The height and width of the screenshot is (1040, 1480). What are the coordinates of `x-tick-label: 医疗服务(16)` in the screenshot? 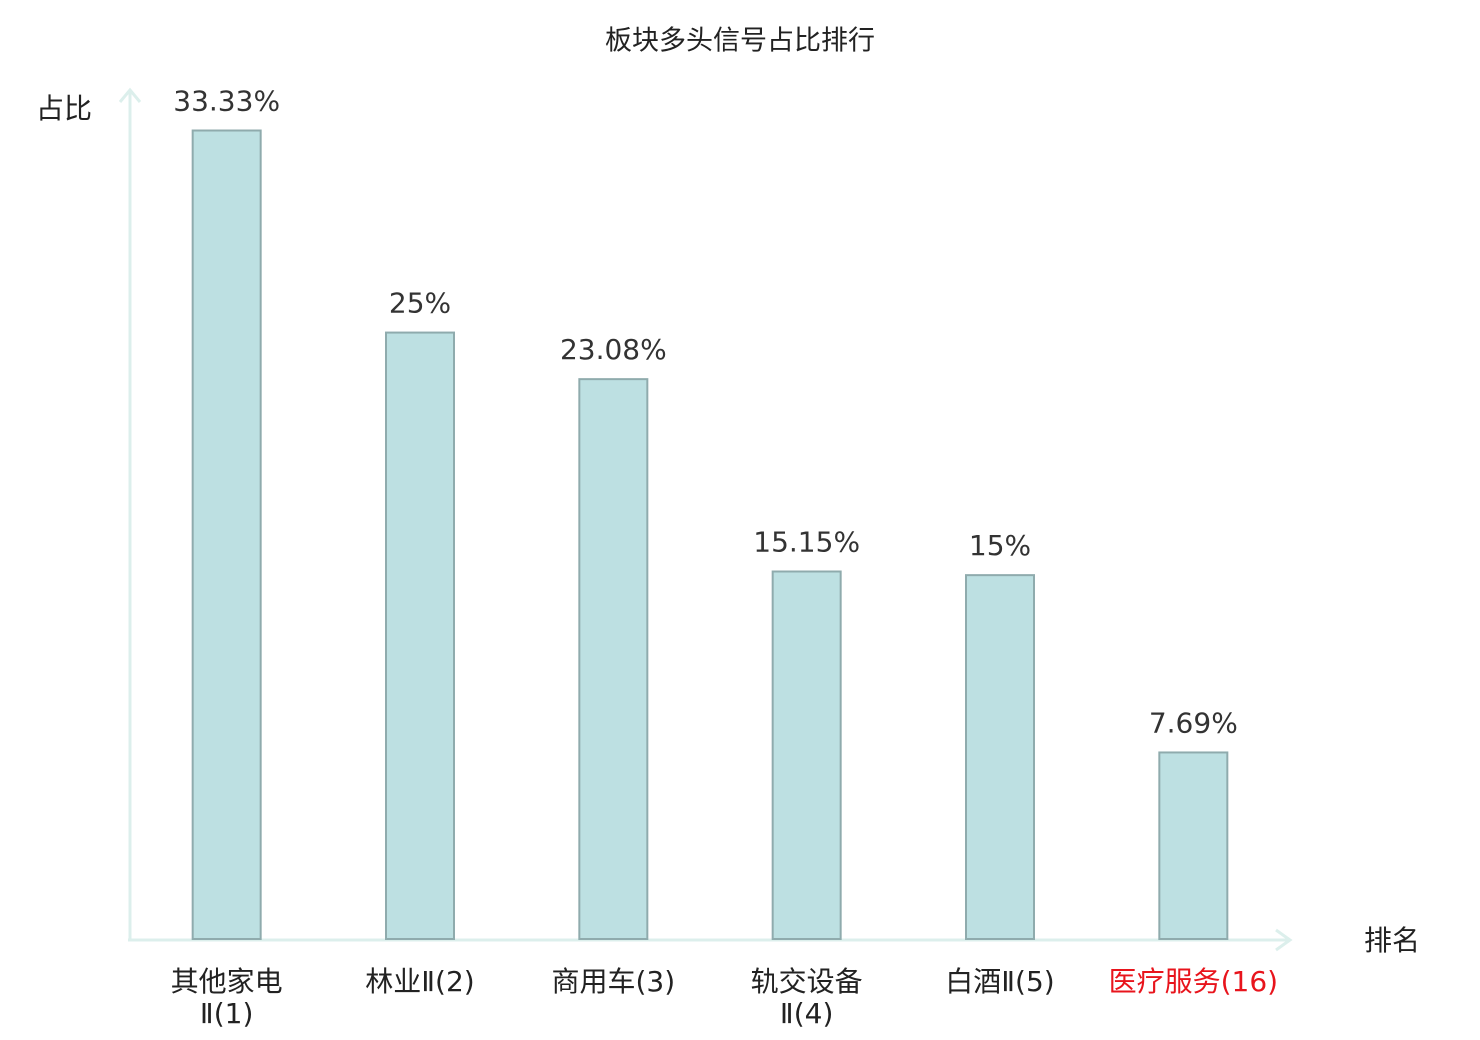 It's located at (1193, 981).